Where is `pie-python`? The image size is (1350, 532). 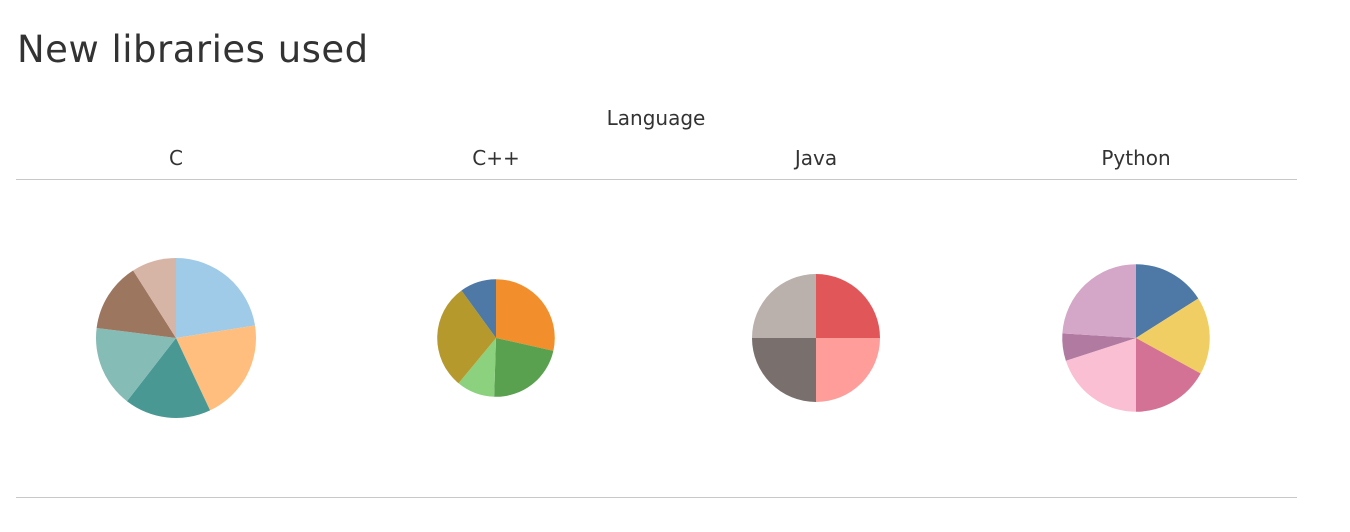 pie-python is located at coordinates (1136, 338).